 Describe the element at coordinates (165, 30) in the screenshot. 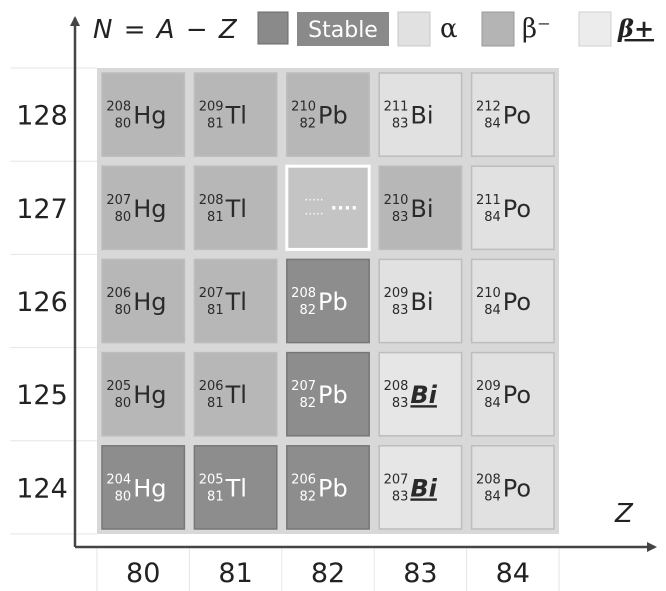

I see `y-axis-title: N = A − Z` at that location.